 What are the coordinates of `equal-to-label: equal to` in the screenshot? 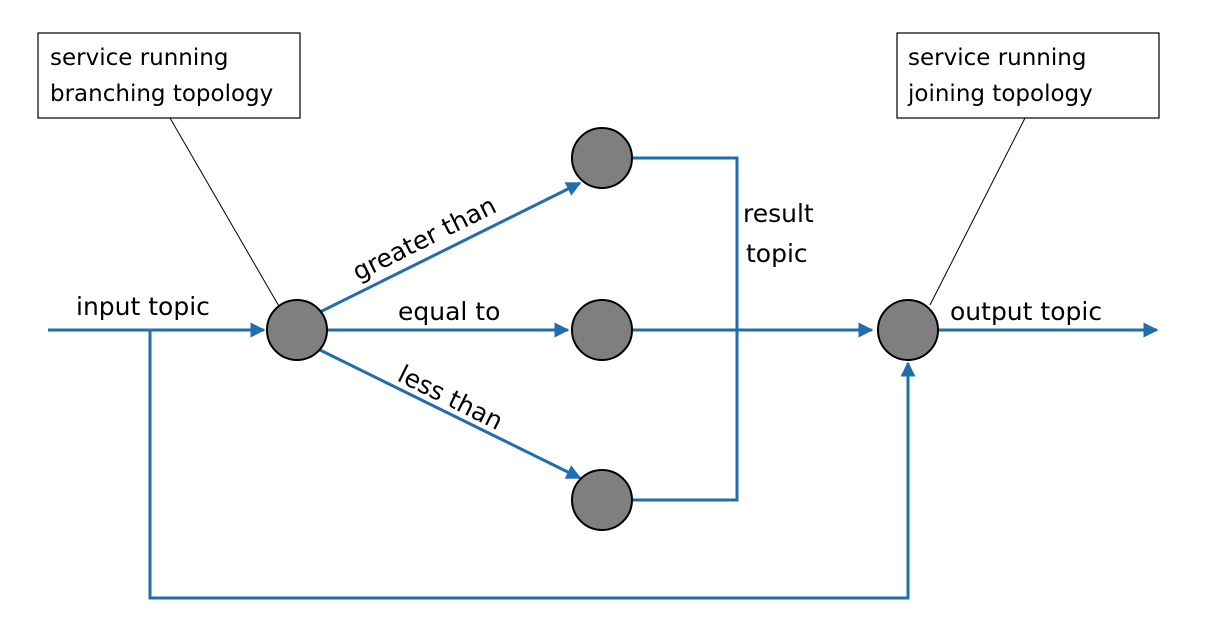 It's located at (449, 311).